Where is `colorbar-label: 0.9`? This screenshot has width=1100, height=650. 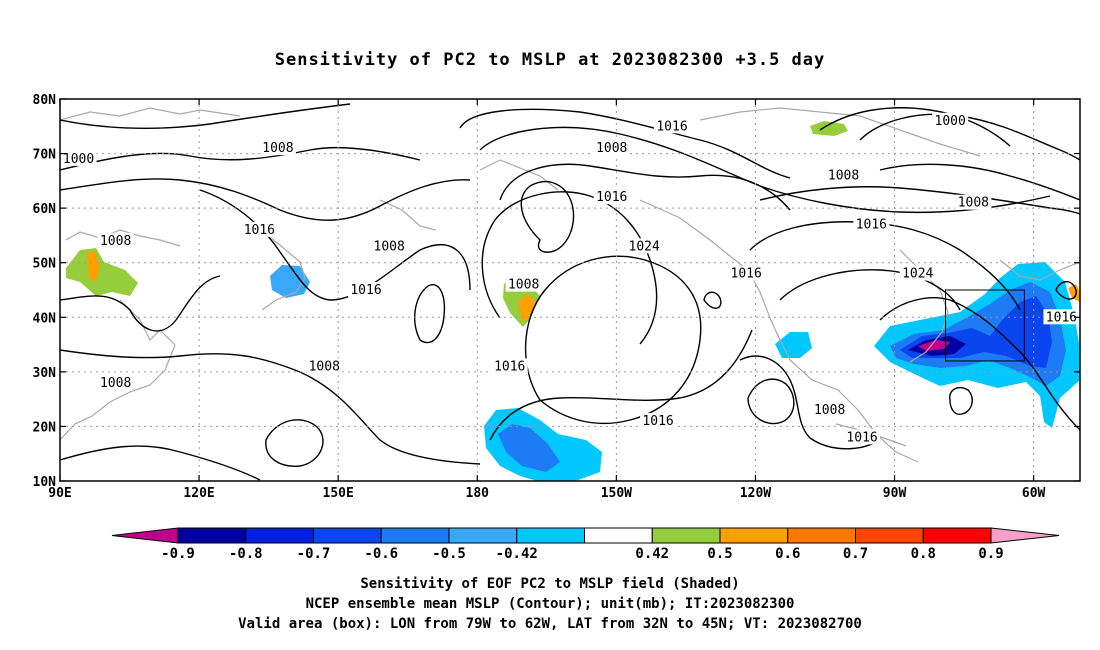 colorbar-label: 0.9 is located at coordinates (990, 554).